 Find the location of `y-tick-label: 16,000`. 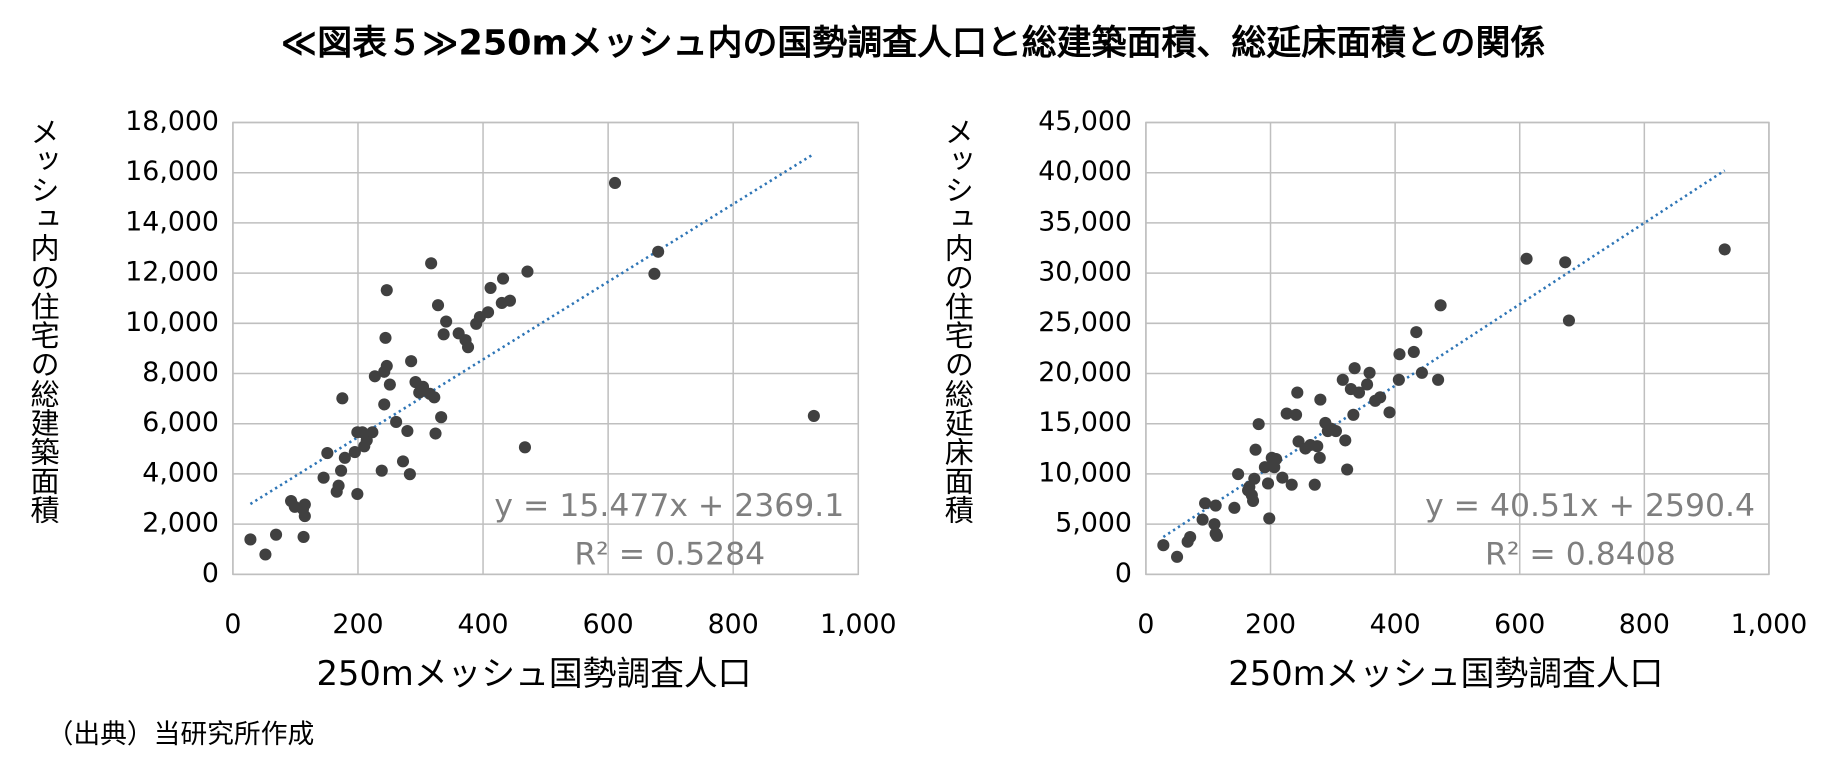

y-tick-label: 16,000 is located at coordinates (172, 171).